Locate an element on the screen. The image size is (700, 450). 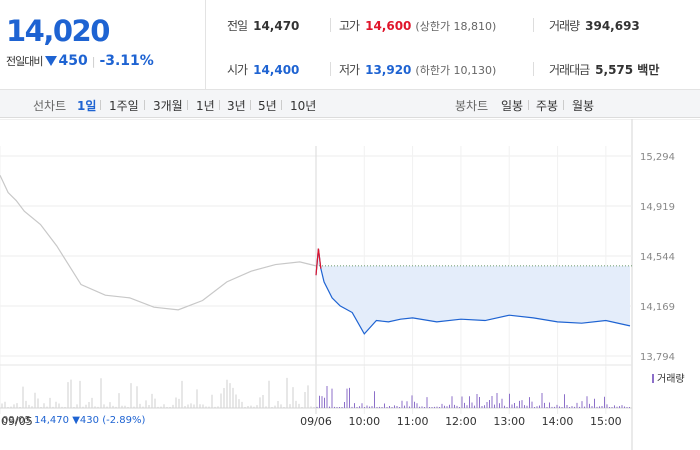
info-date: 09/05 is located at coordinates (16, 420).